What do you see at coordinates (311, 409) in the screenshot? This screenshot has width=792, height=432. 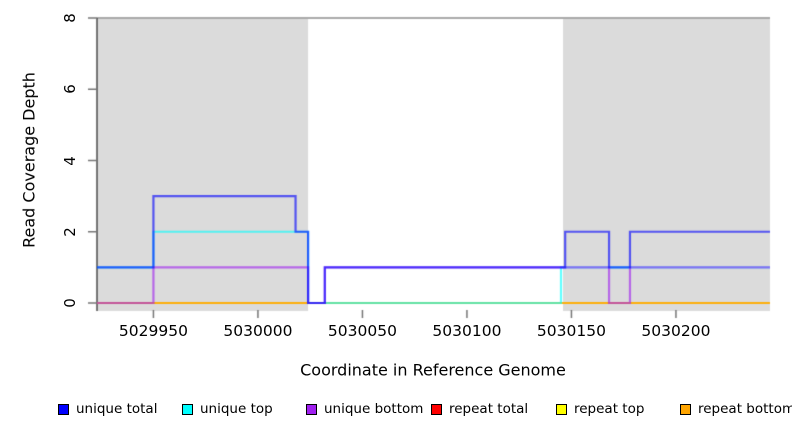 I see `unique-bottom-swatch-icon` at bounding box center [311, 409].